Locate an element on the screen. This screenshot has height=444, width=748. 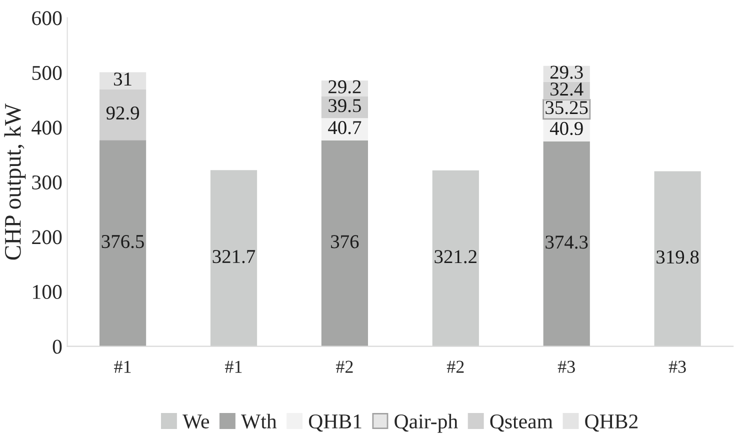
data-label: 376.5 is located at coordinates (123, 241).